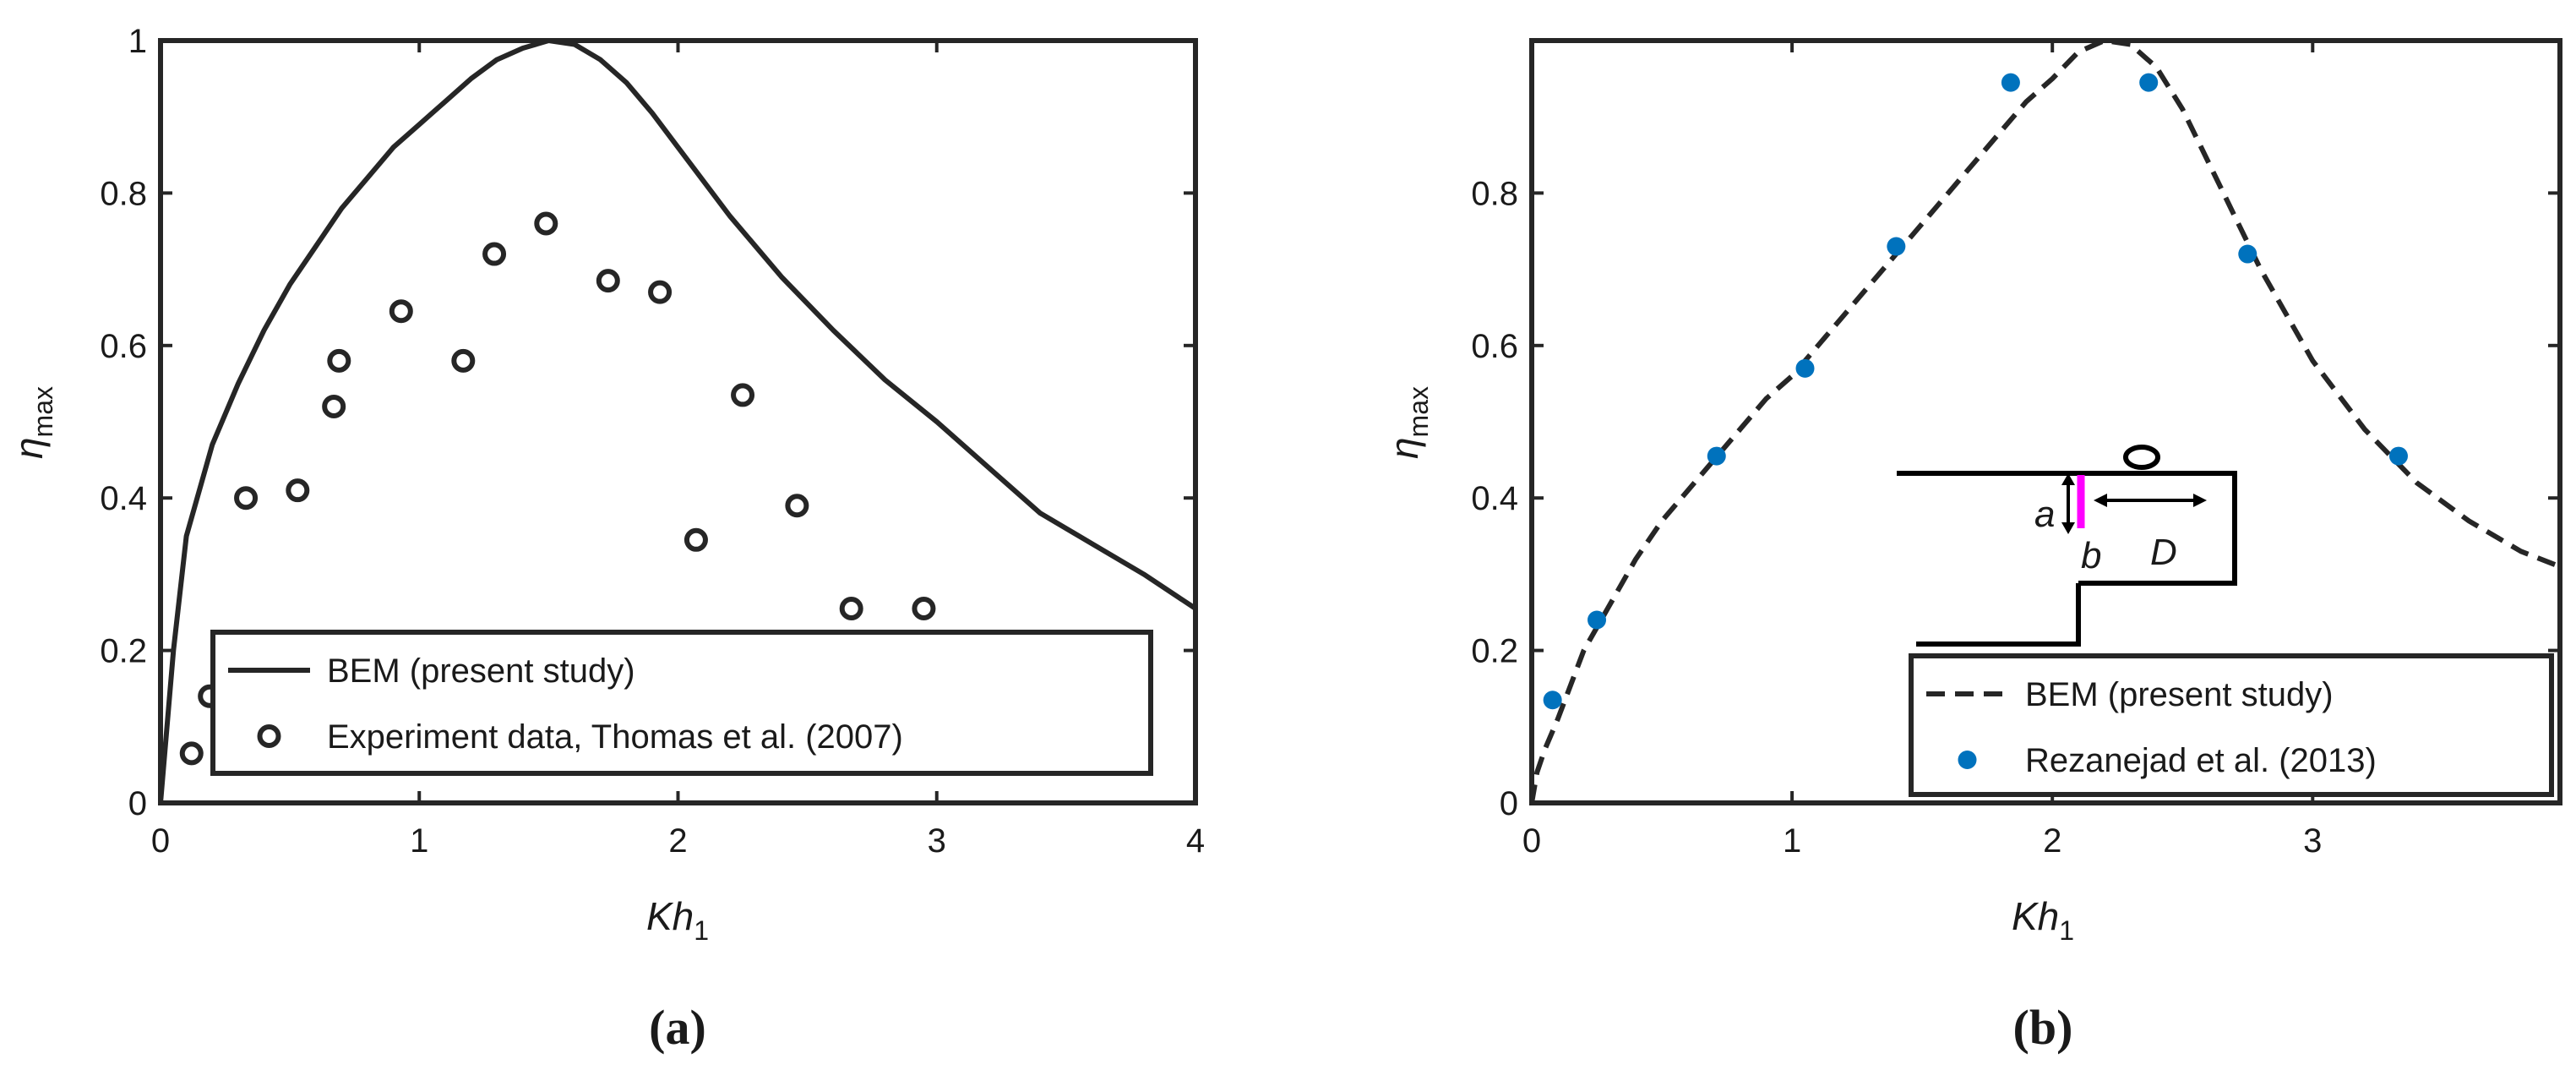  I want to click on panel-b-x-tick-label: 3, so click(2312, 841).